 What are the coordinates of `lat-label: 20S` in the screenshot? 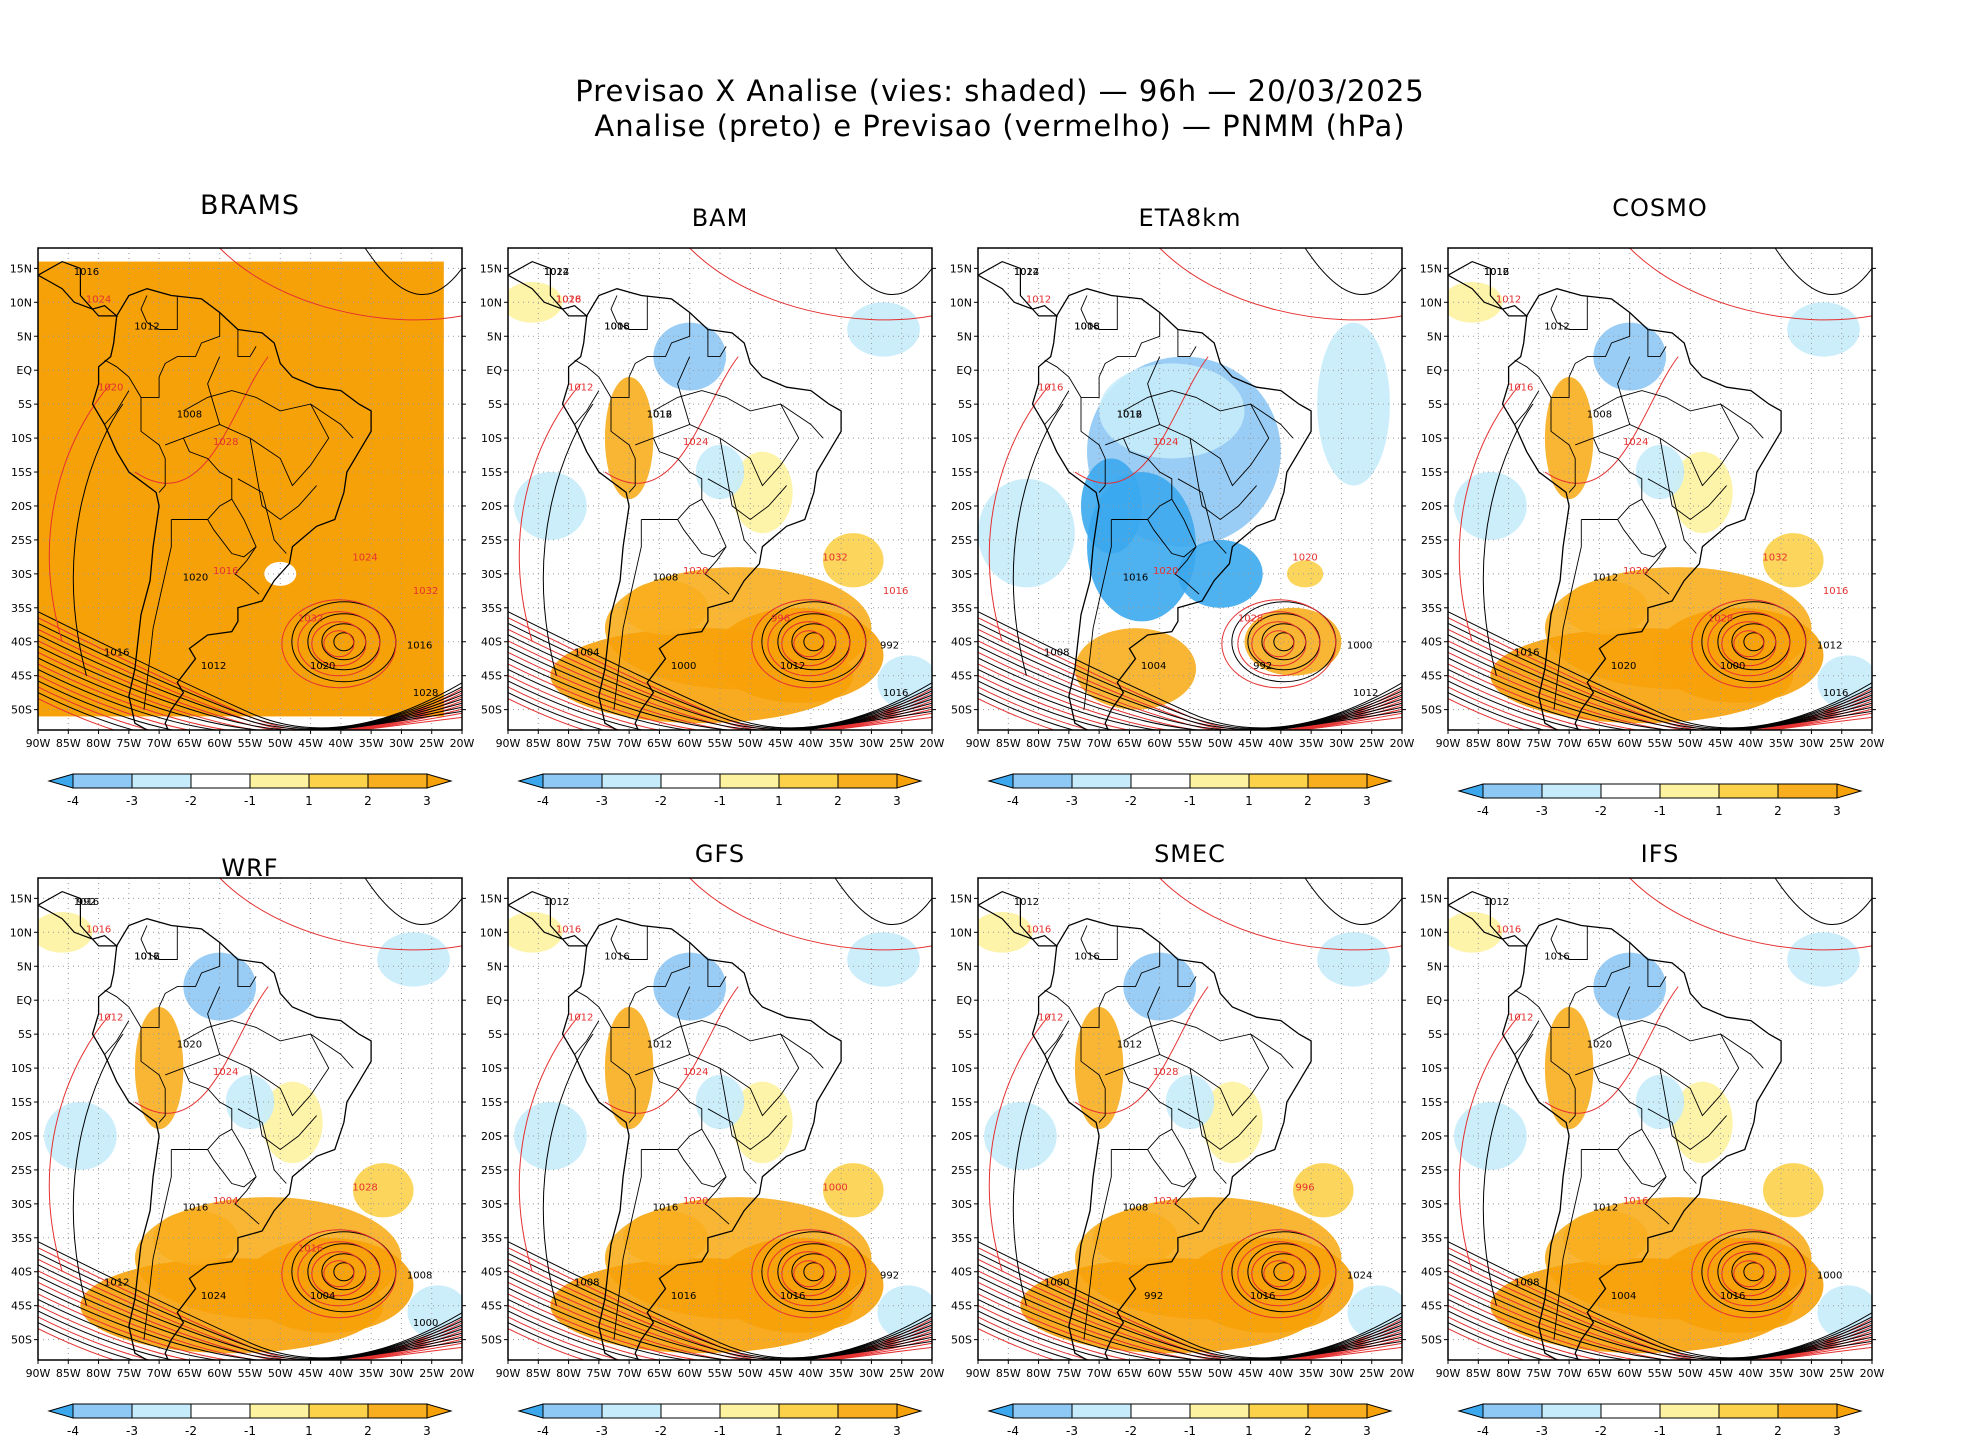 It's located at (961, 506).